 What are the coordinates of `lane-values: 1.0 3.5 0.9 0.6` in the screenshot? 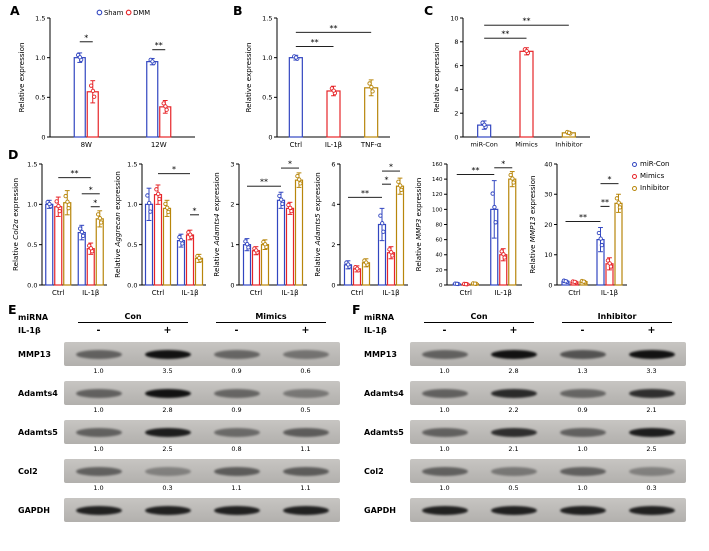 It's located at (202, 371).